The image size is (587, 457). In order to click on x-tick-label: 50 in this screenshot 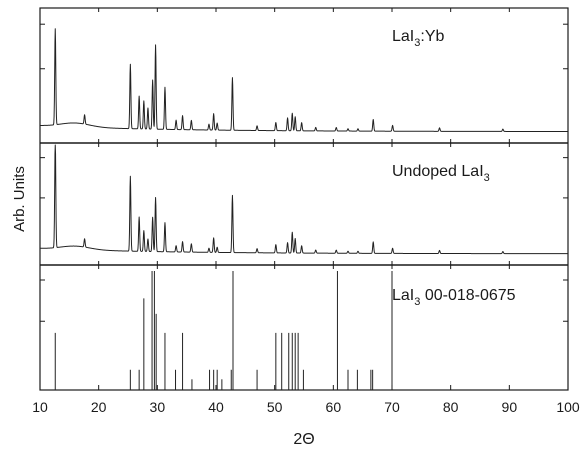, I will do `click(275, 407)`.